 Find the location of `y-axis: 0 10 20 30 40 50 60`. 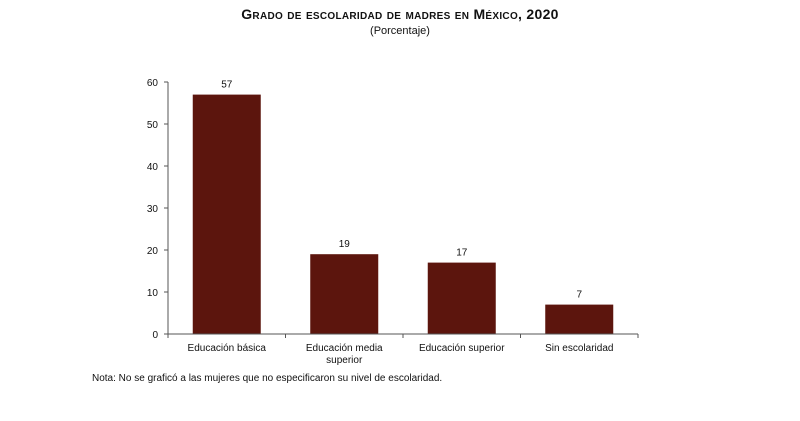

y-axis: 0 10 20 30 40 50 60 is located at coordinates (158, 209).